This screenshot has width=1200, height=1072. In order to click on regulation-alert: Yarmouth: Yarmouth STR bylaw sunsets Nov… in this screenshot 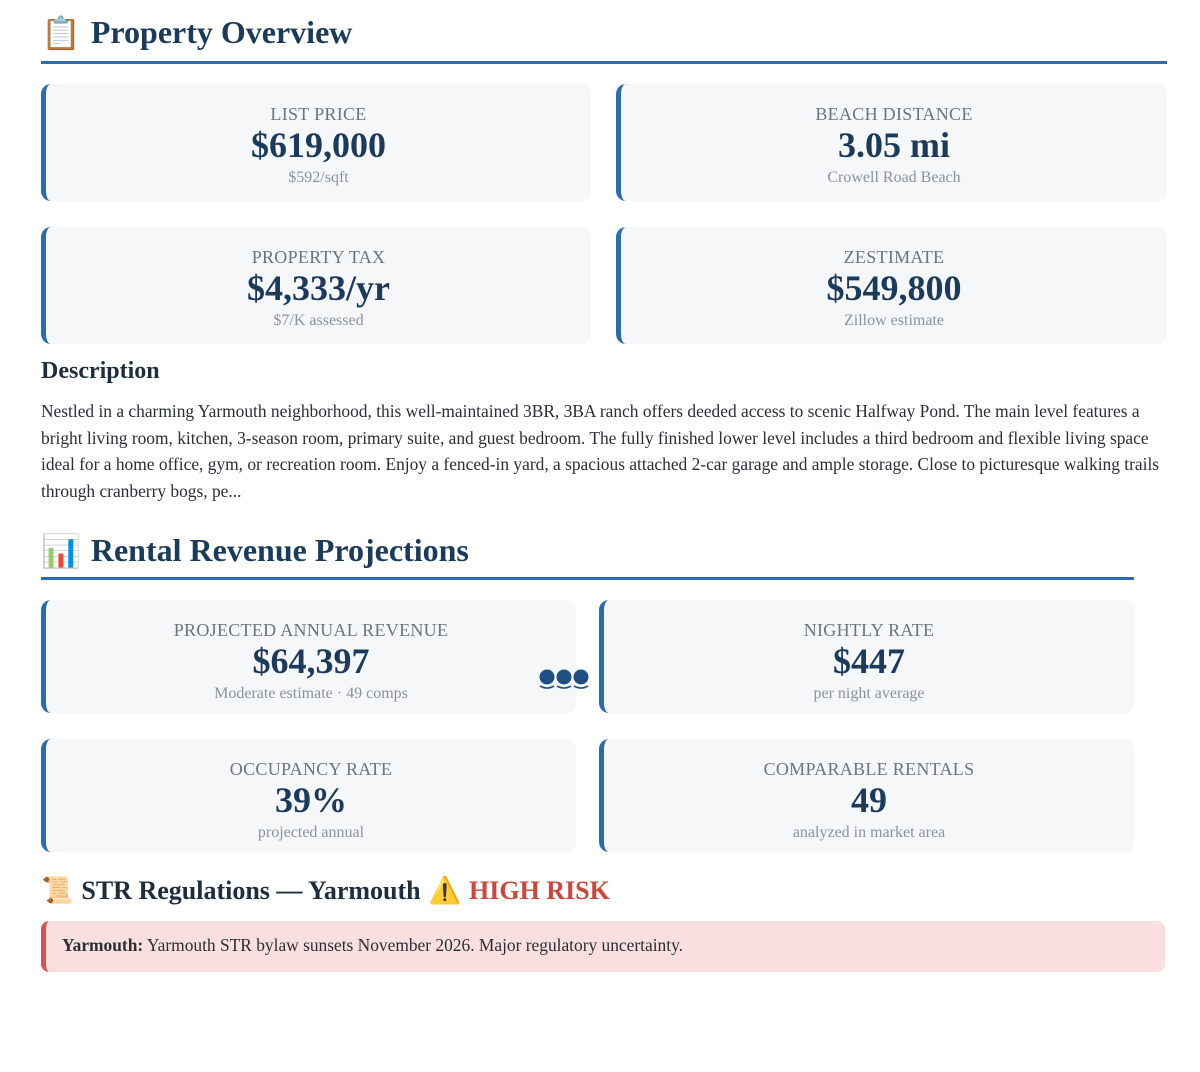, I will do `click(603, 946)`.